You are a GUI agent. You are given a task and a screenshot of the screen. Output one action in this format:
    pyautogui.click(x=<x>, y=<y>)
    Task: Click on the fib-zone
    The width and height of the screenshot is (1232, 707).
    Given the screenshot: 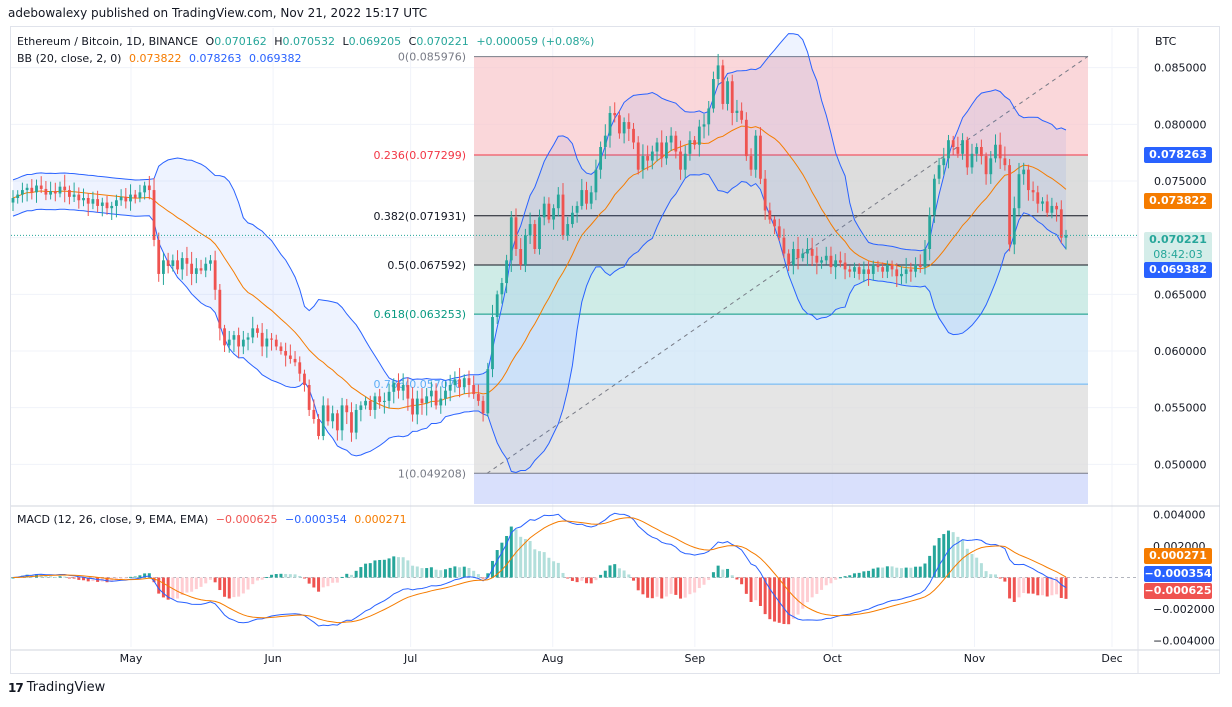 What is the action you would take?
    pyautogui.click(x=781, y=429)
    